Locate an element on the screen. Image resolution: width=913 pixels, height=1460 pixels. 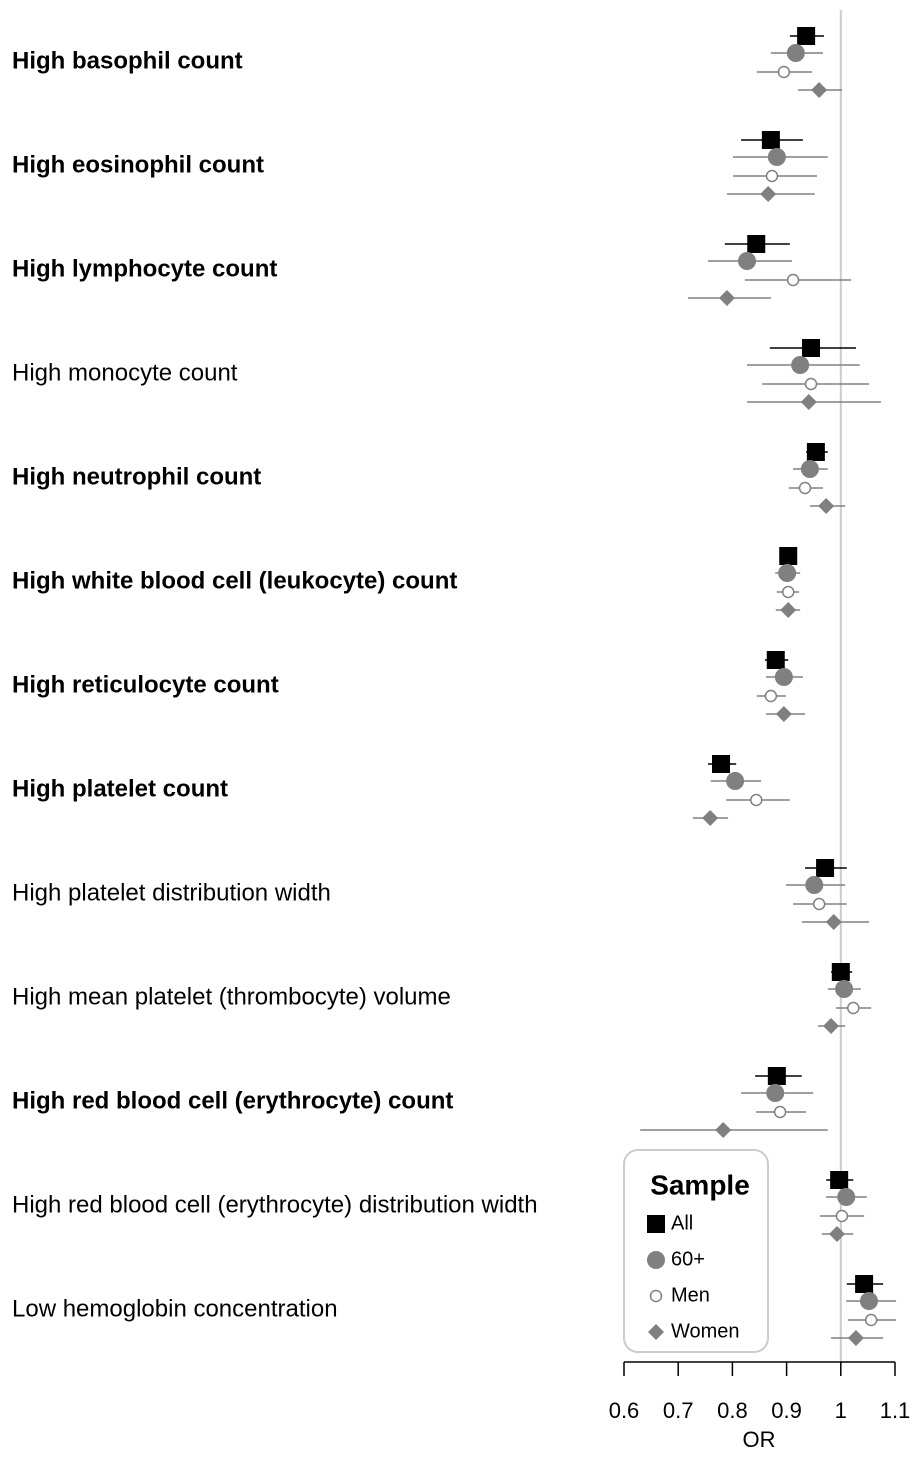
category-label: High neutrophil count is located at coordinates (136, 476).